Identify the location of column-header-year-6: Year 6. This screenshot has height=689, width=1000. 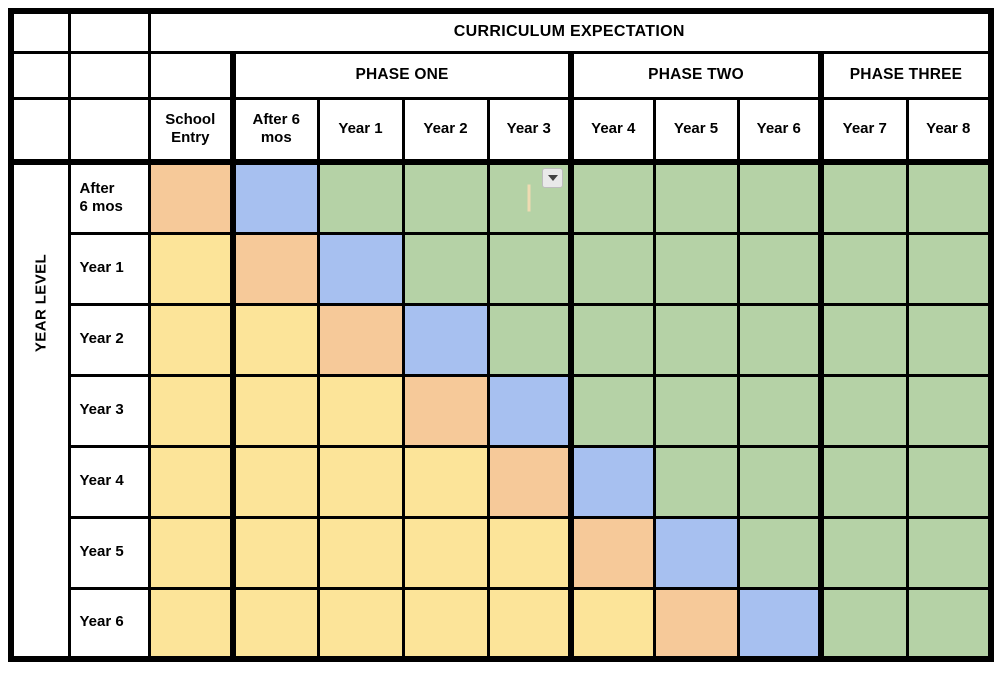
(779, 130).